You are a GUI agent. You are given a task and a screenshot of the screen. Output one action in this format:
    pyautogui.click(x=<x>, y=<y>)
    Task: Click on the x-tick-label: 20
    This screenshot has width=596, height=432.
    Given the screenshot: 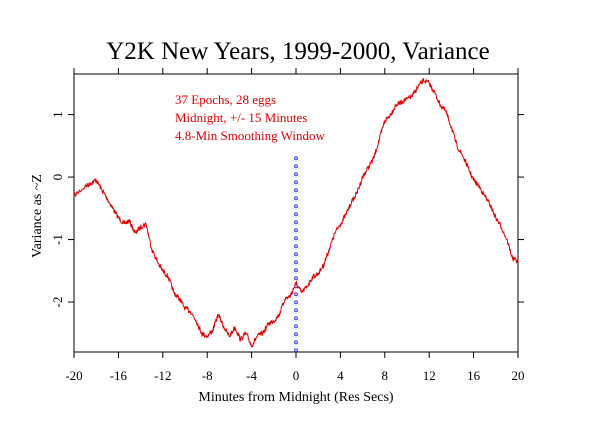 What is the action you would take?
    pyautogui.click(x=518, y=375)
    